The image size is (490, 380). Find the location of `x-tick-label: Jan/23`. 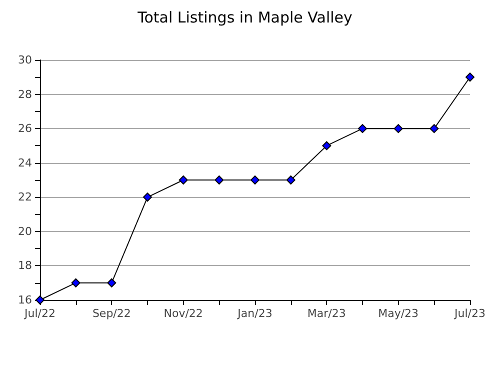

x-tick-label: Jan/23 is located at coordinates (254, 313).